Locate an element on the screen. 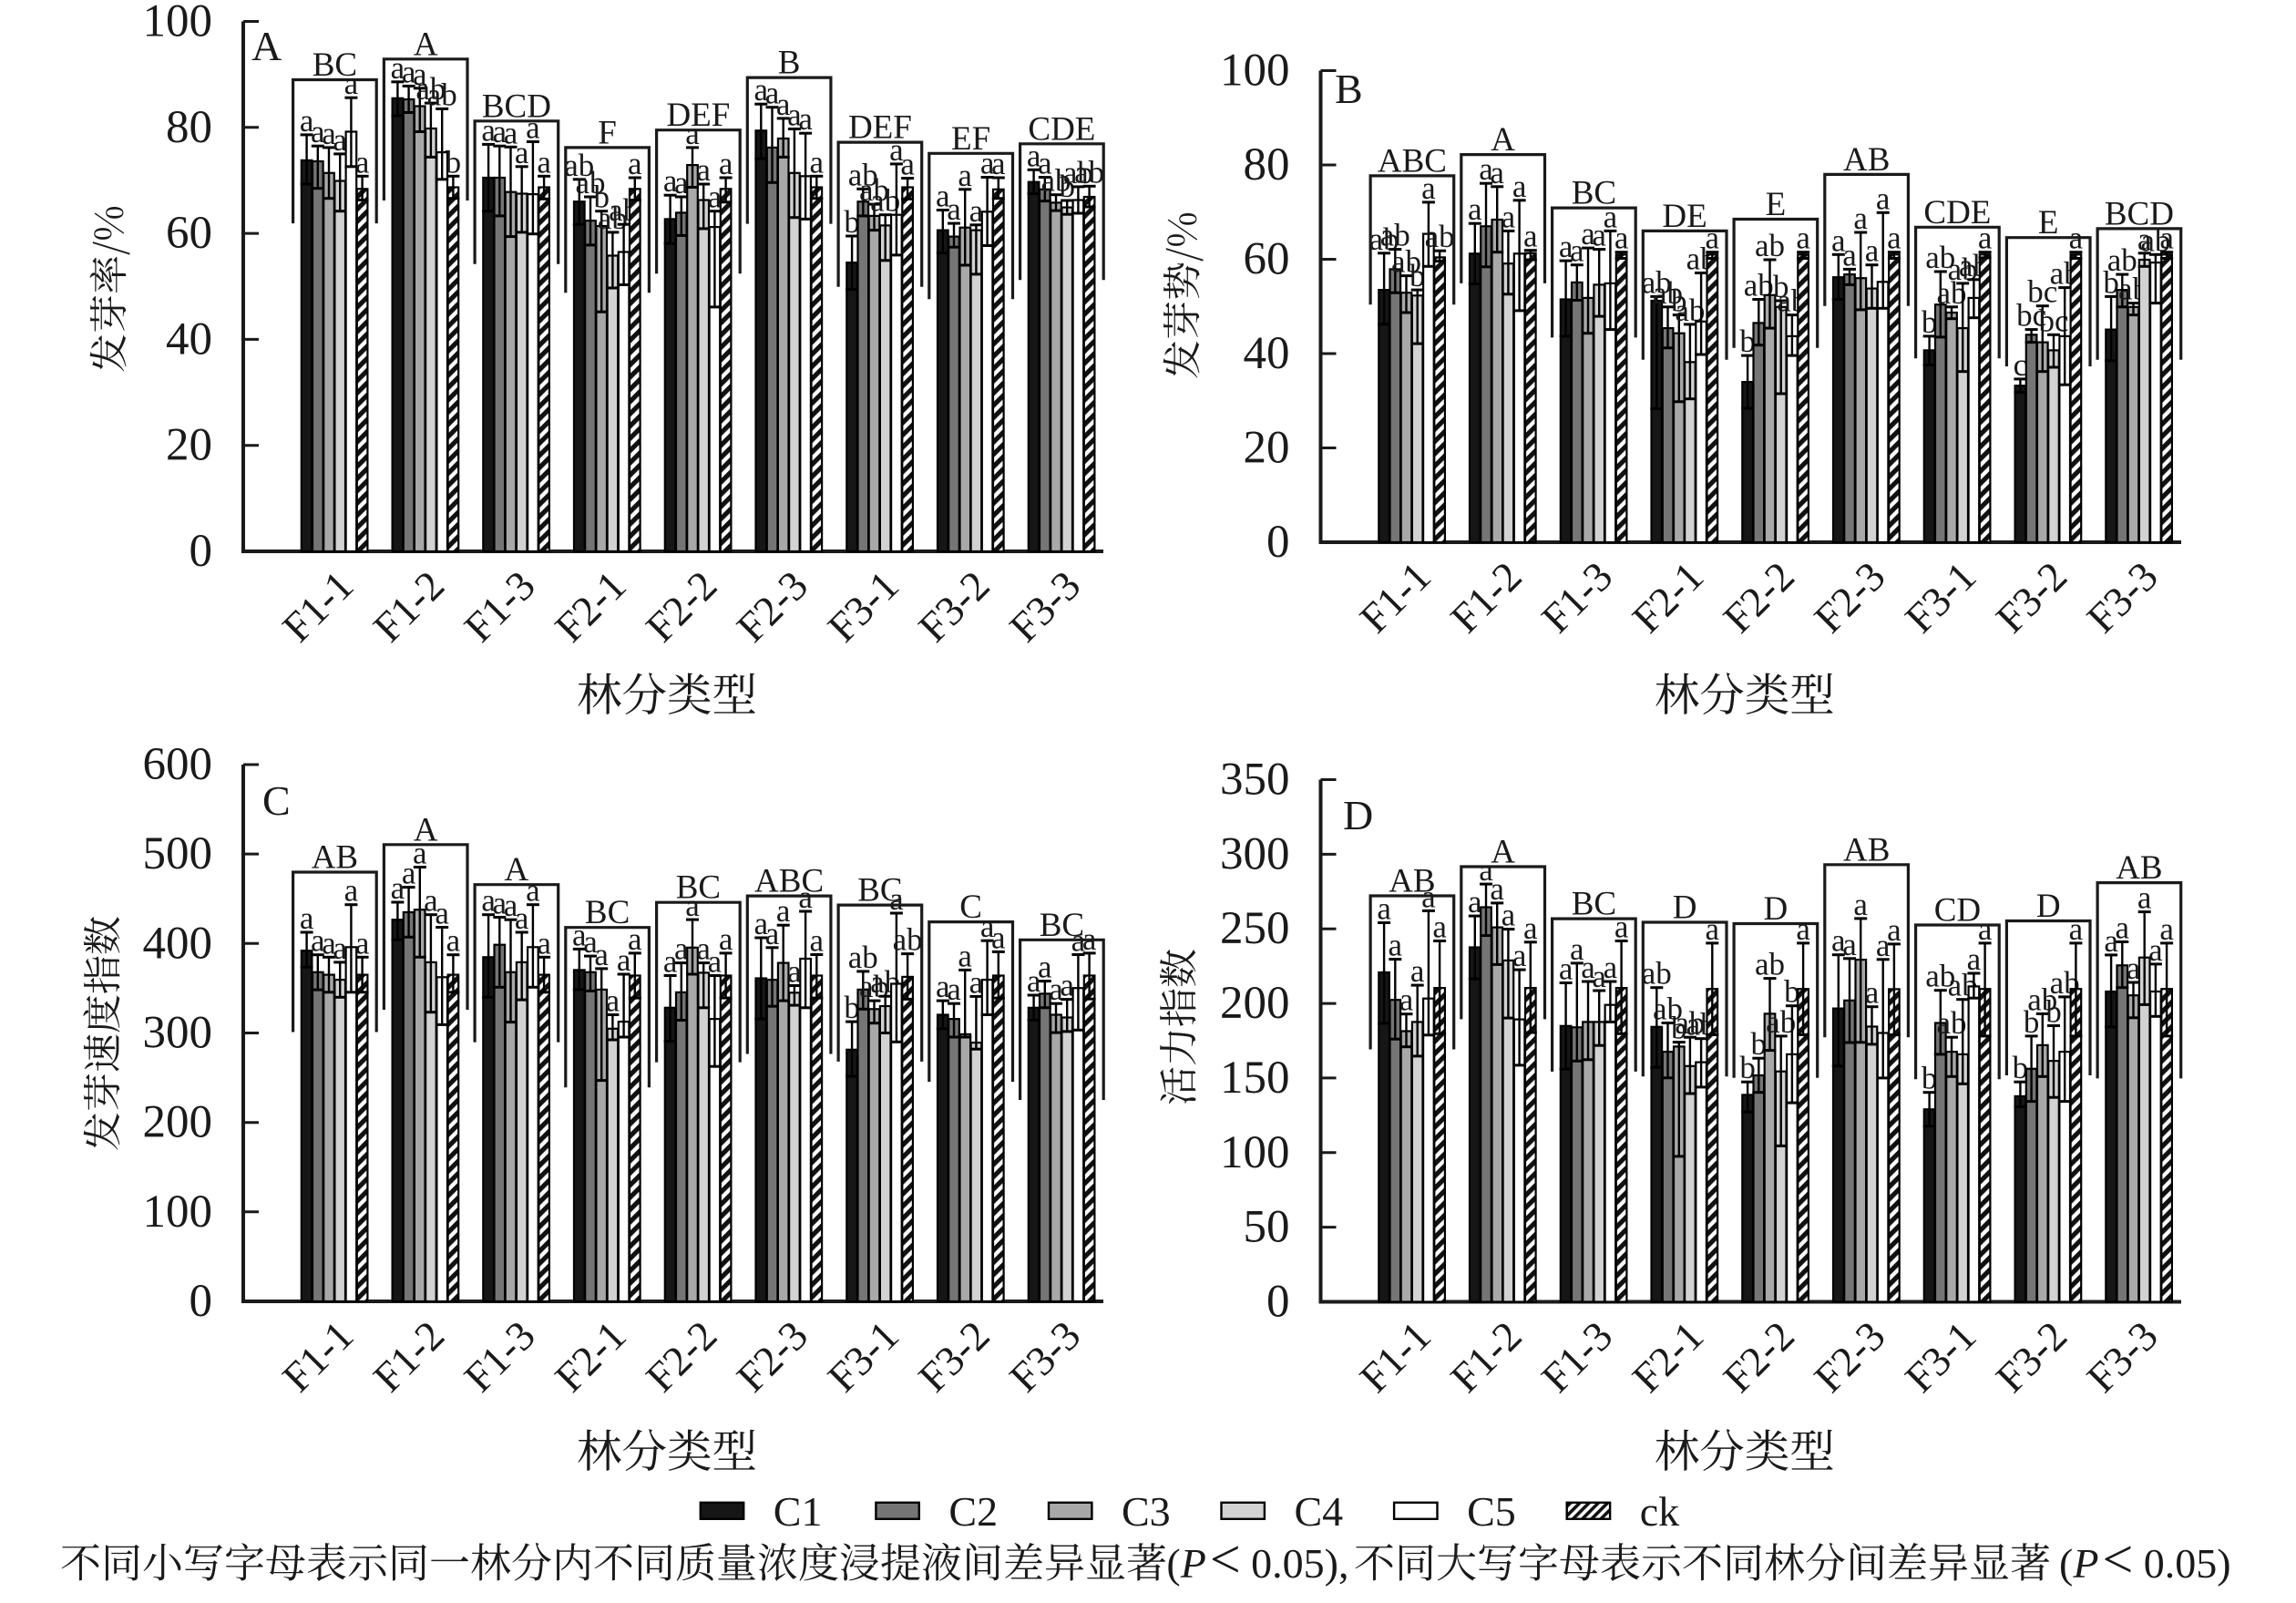 The height and width of the screenshot is (1603, 2296). svg-text: B is located at coordinates (790, 63).